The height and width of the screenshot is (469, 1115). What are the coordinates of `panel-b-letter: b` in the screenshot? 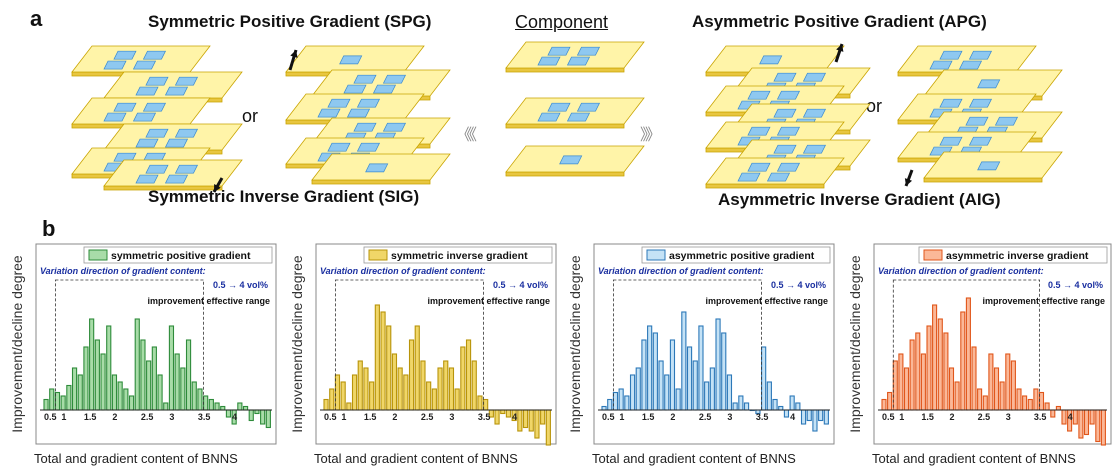 It's located at (49, 228).